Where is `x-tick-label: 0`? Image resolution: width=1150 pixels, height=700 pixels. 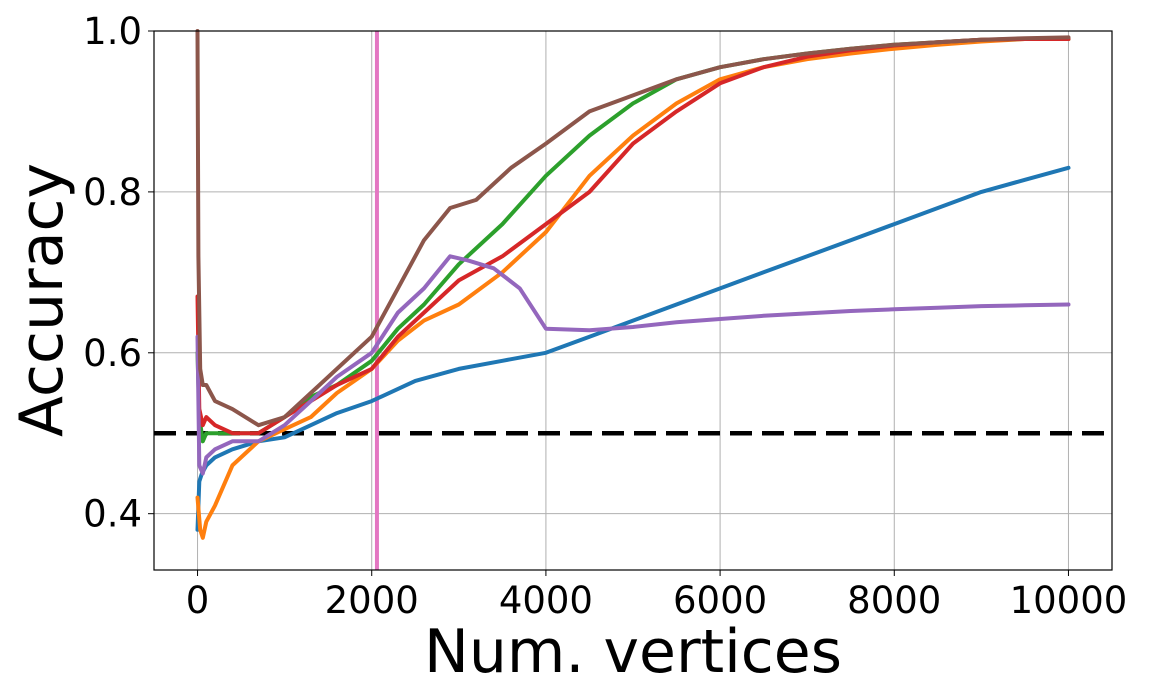 x-tick-label: 0 is located at coordinates (198, 600).